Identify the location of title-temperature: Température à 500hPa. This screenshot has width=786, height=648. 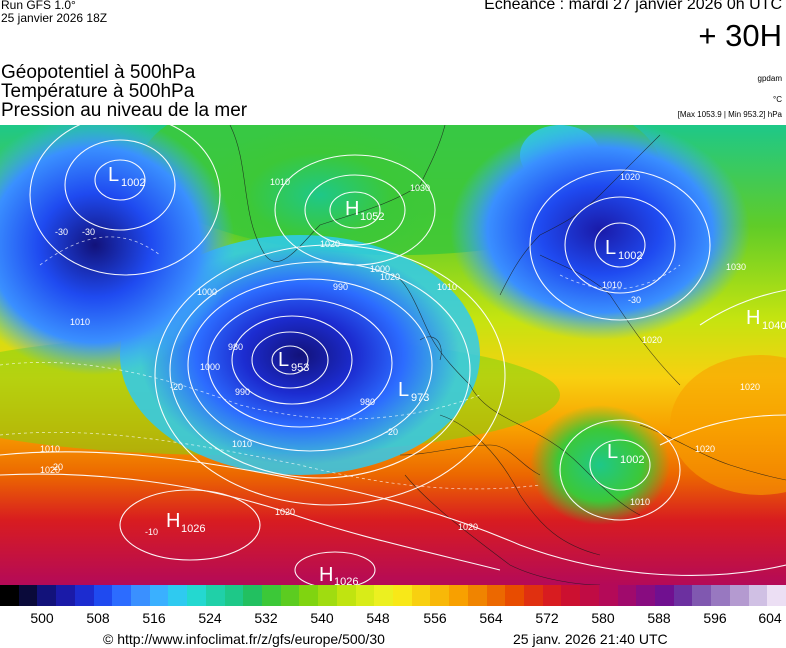
(98, 91).